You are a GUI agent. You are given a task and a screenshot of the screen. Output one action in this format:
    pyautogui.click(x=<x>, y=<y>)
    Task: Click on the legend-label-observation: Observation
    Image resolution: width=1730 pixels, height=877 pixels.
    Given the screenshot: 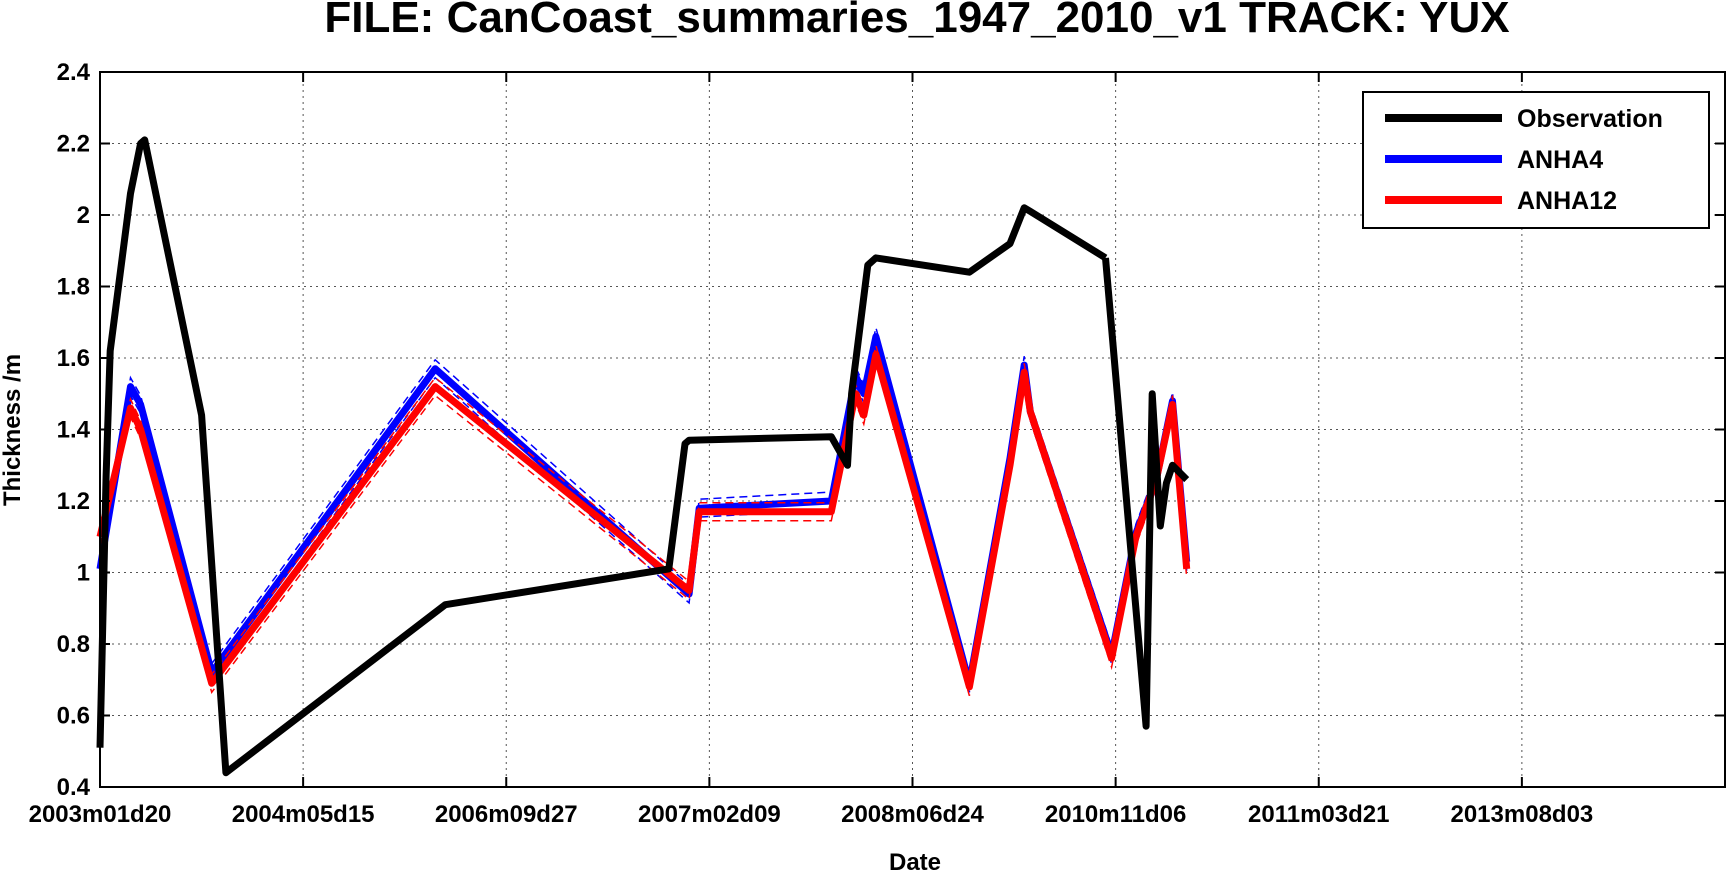 What is the action you would take?
    pyautogui.click(x=1590, y=119)
    